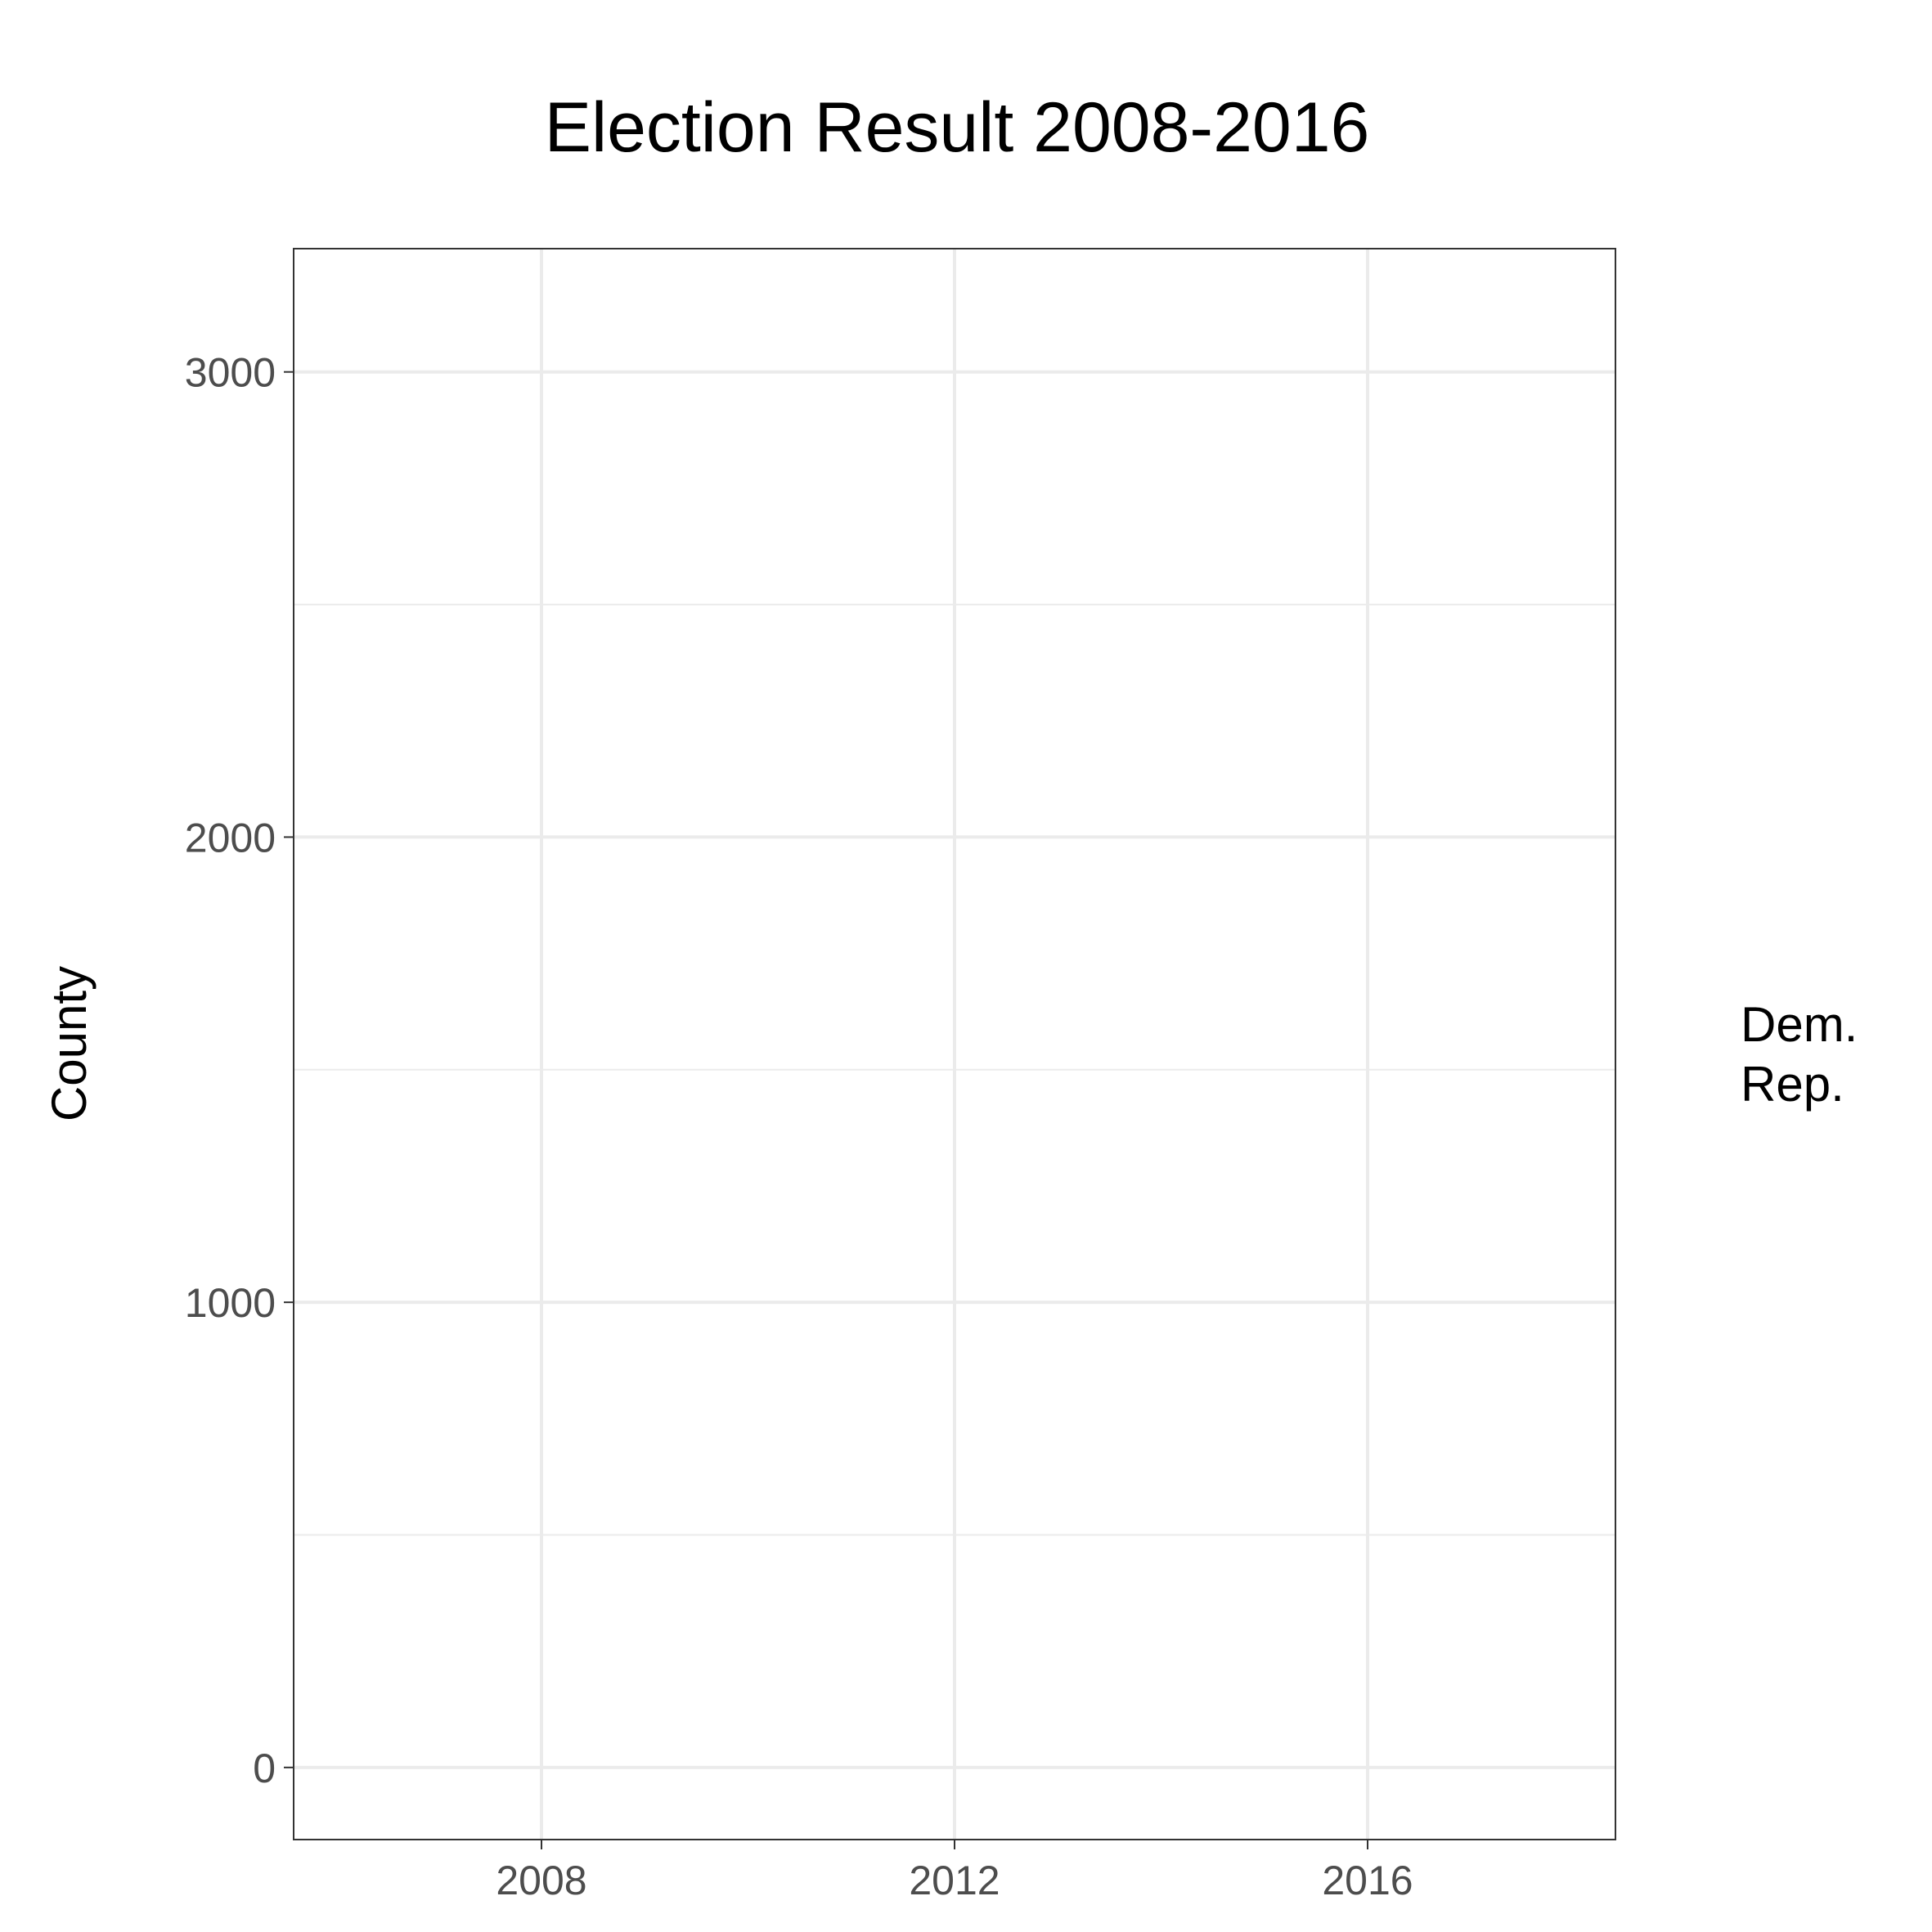  I want to click on y-tick-label: 0, so click(265, 1768).